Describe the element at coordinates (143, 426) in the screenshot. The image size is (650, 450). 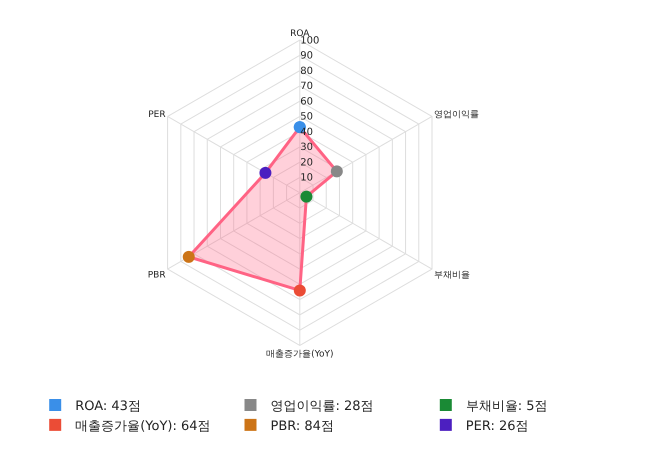
I see `text: 매출증가율(YoY): 64점` at that location.